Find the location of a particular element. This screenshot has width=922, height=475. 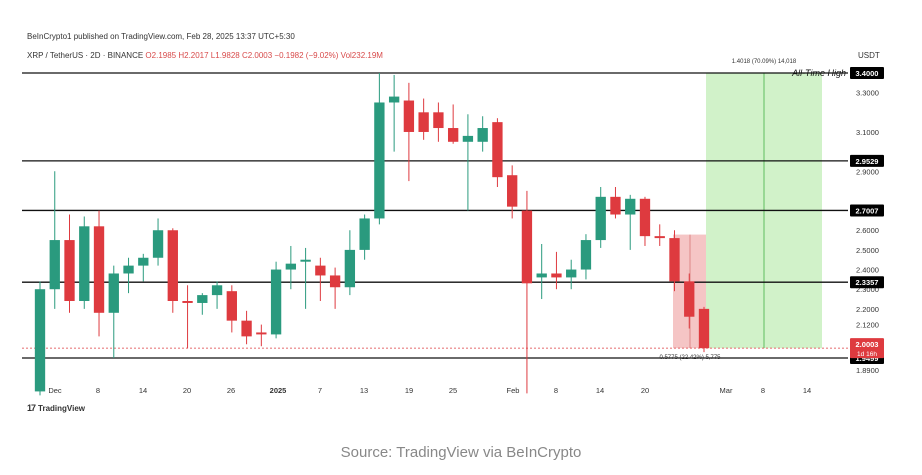

level-price-label: 2.3357 is located at coordinates (867, 282).